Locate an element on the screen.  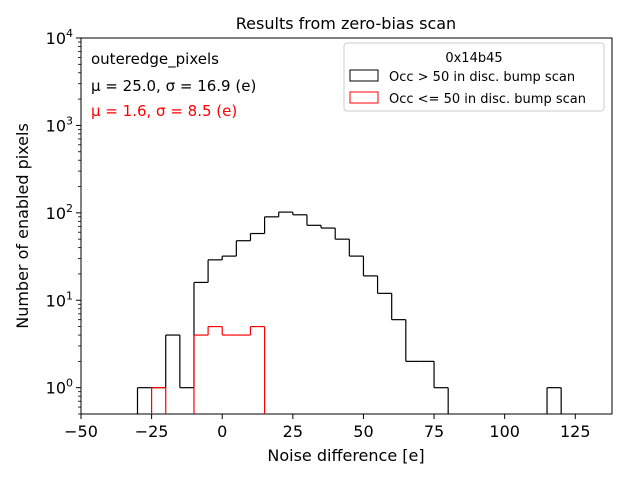
x-tick-label: 50 is located at coordinates (363, 431).